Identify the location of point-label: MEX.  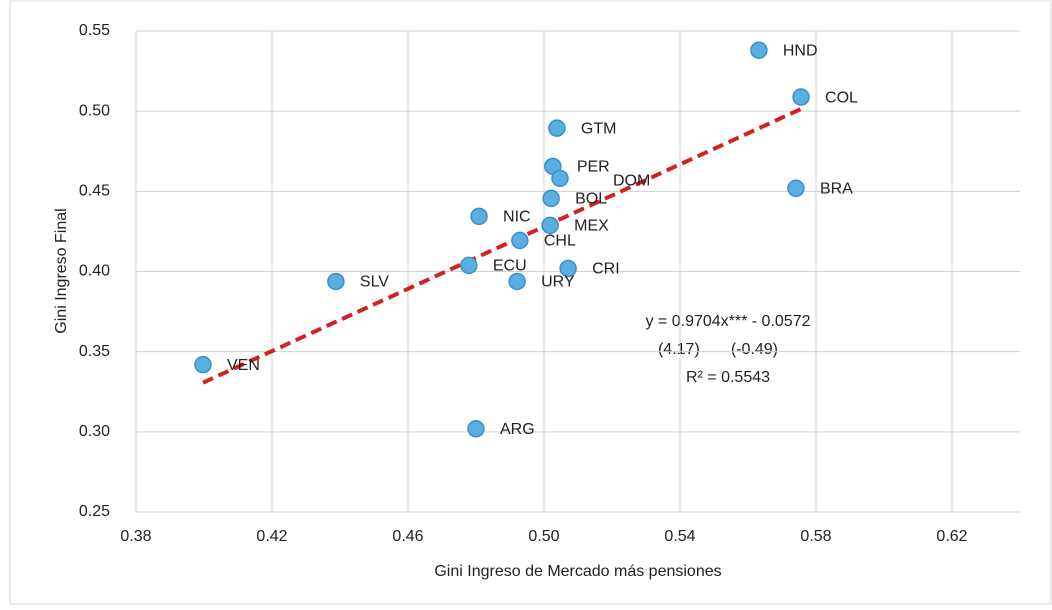
(591, 226).